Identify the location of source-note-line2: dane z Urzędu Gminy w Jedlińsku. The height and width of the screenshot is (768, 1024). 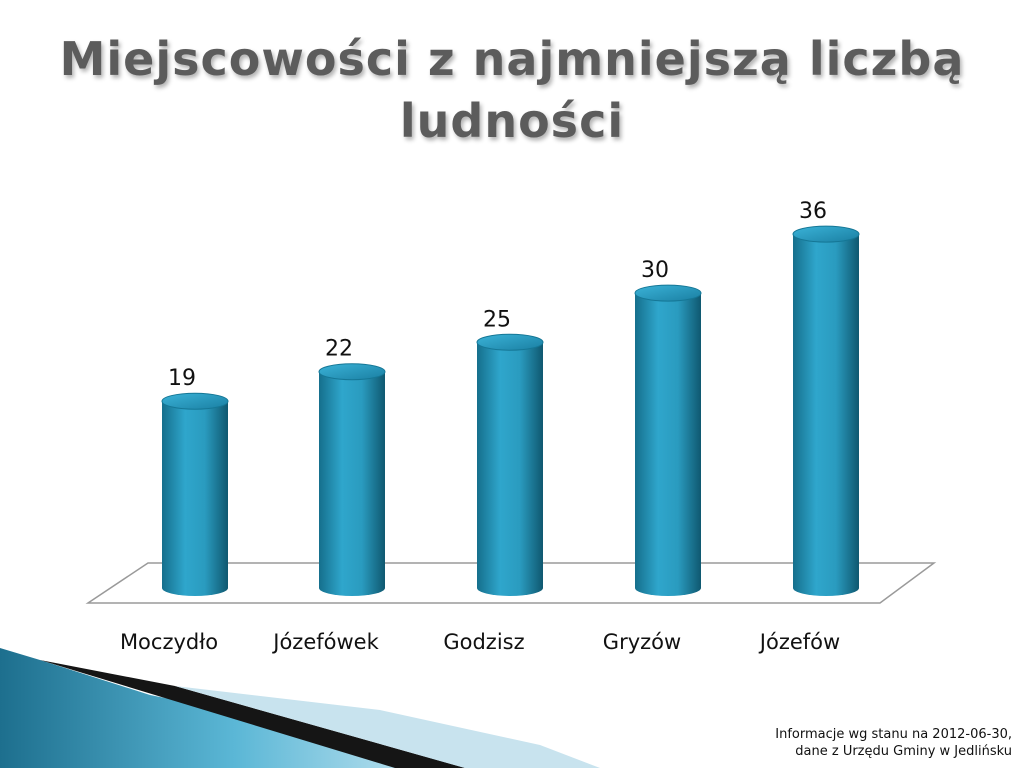
(903, 751).